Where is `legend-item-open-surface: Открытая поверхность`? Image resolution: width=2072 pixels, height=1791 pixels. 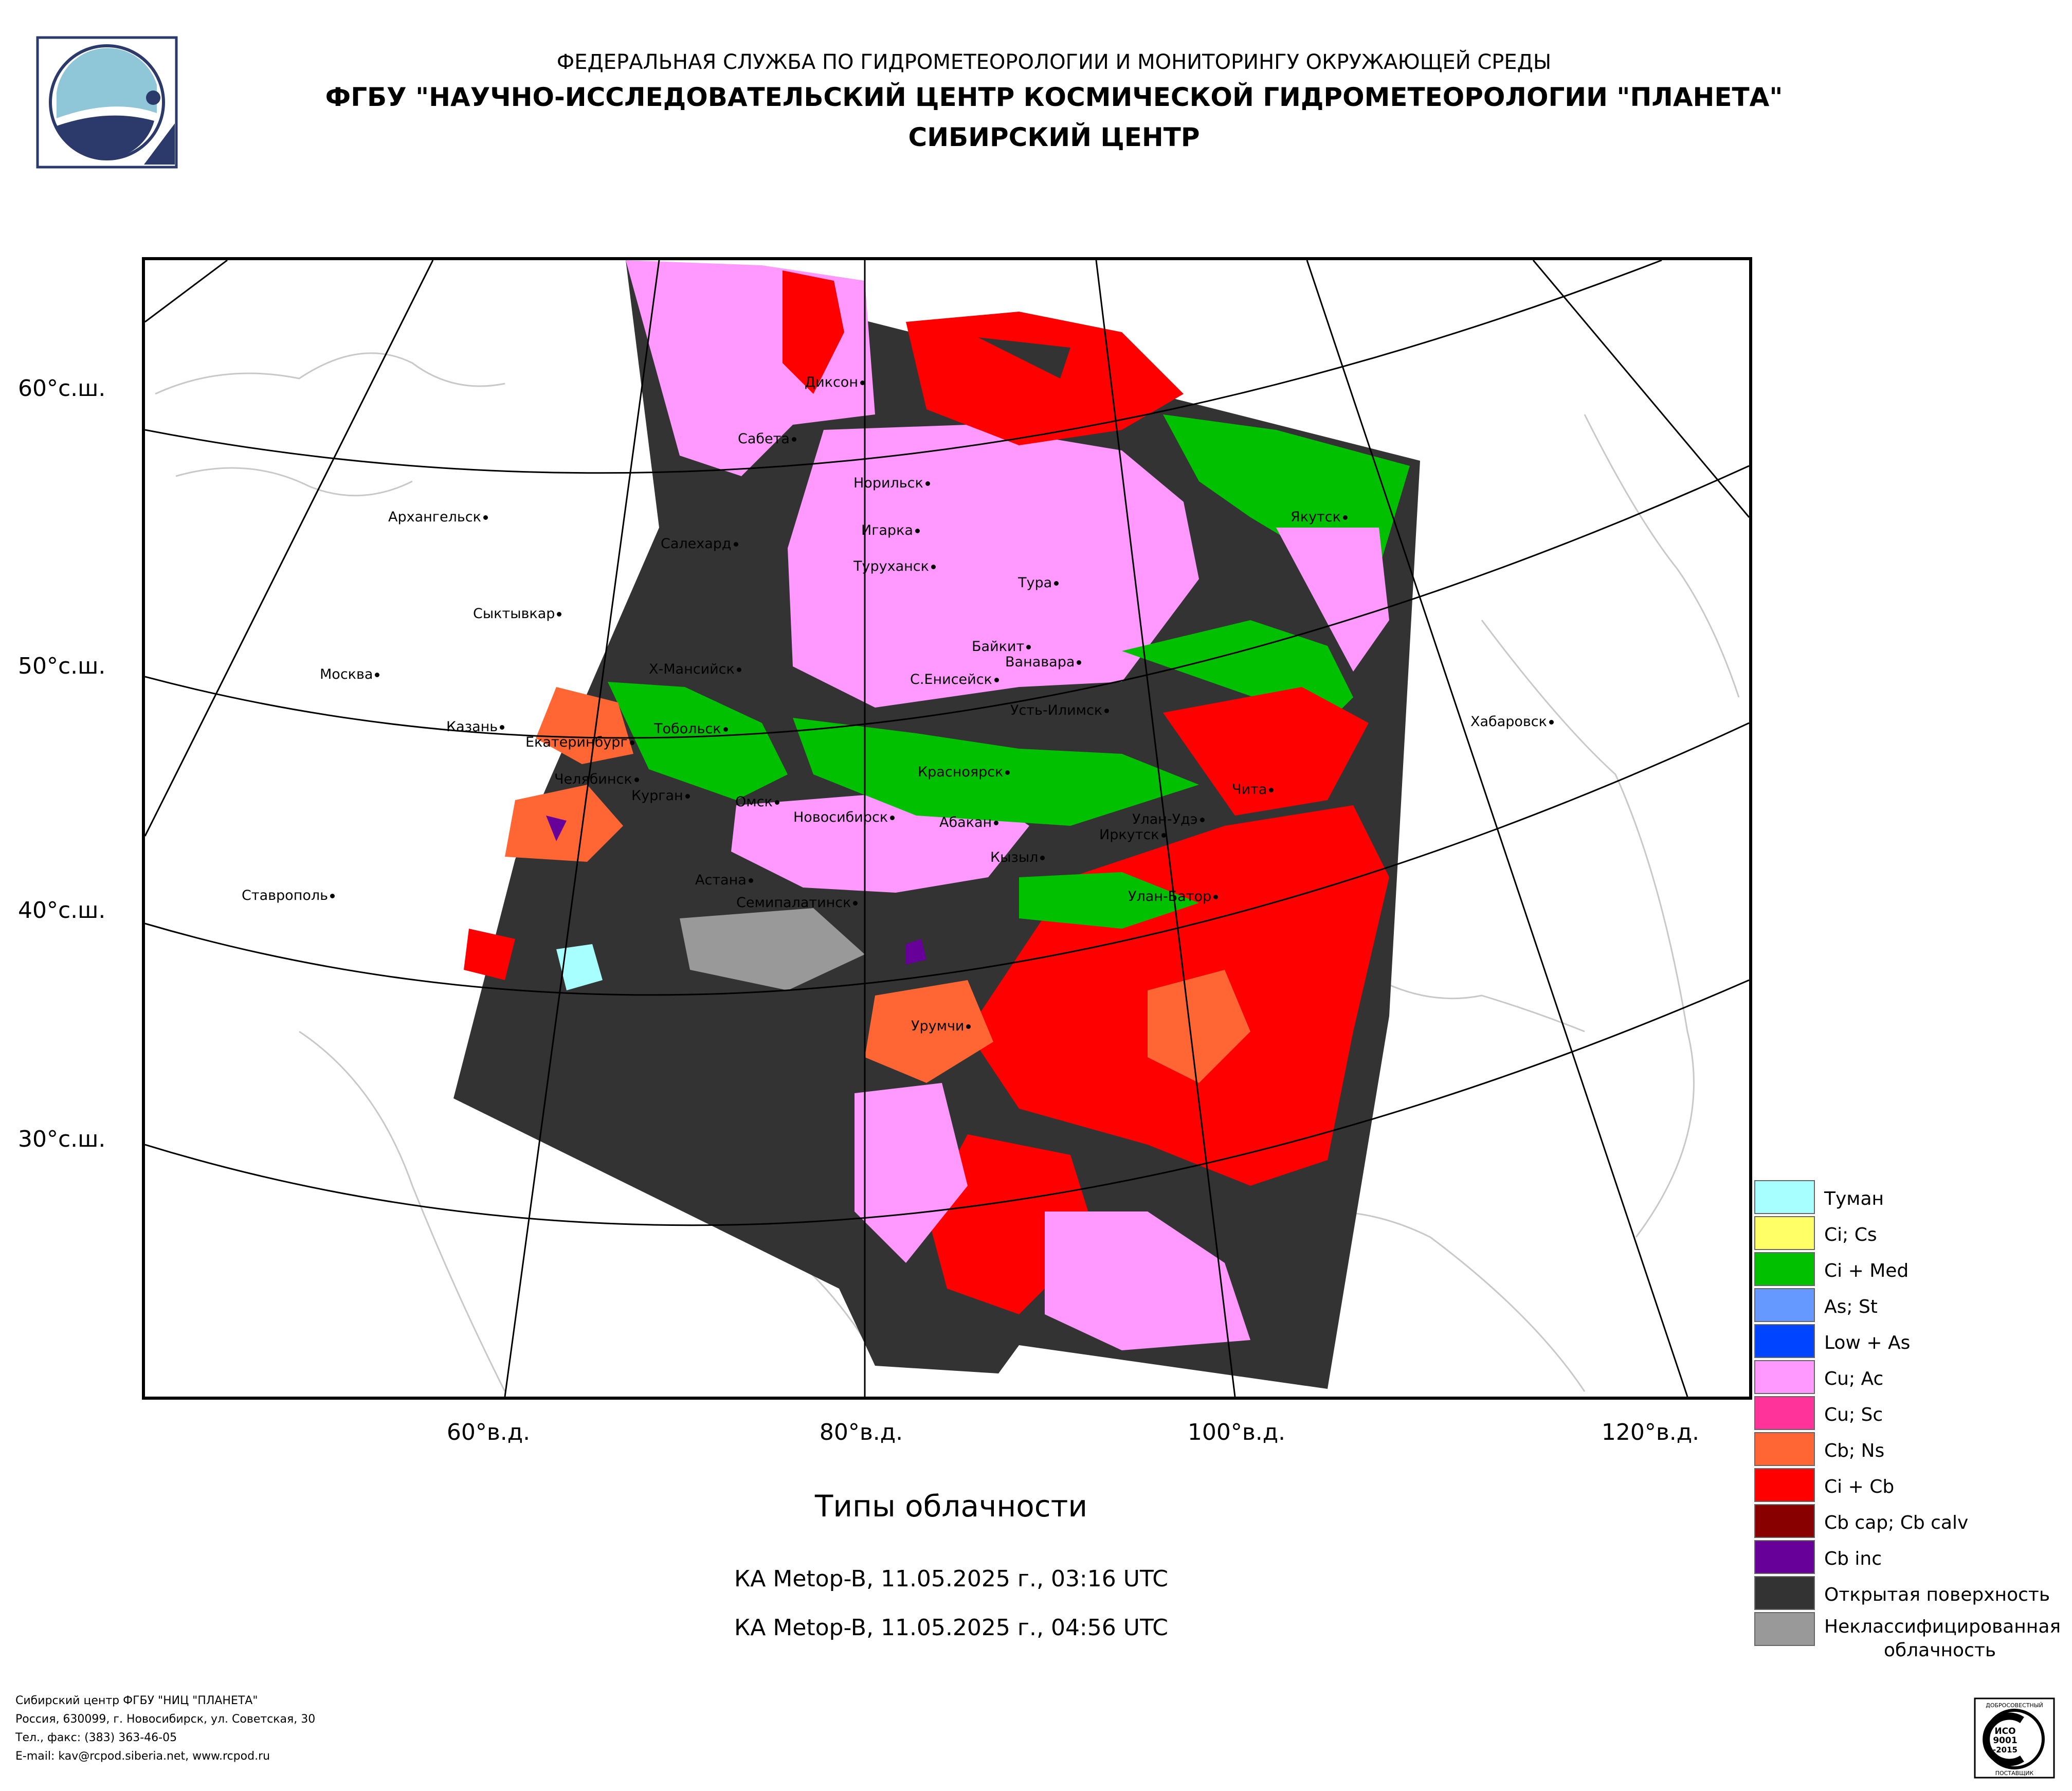 legend-item-open-surface: Открытая поверхность is located at coordinates (1911, 1594).